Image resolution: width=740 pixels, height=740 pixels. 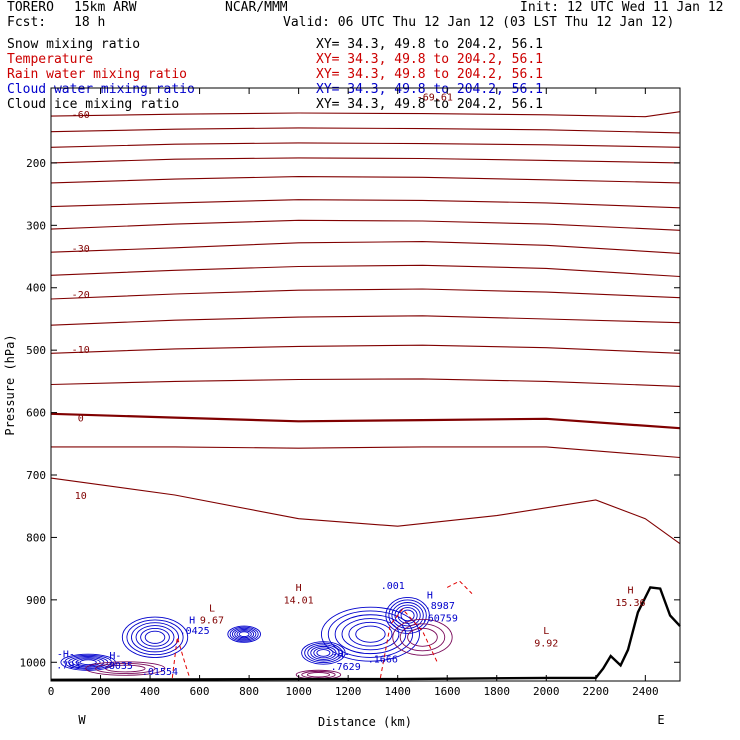 I want to click on model-label: 15km ARW, so click(x=105, y=7).